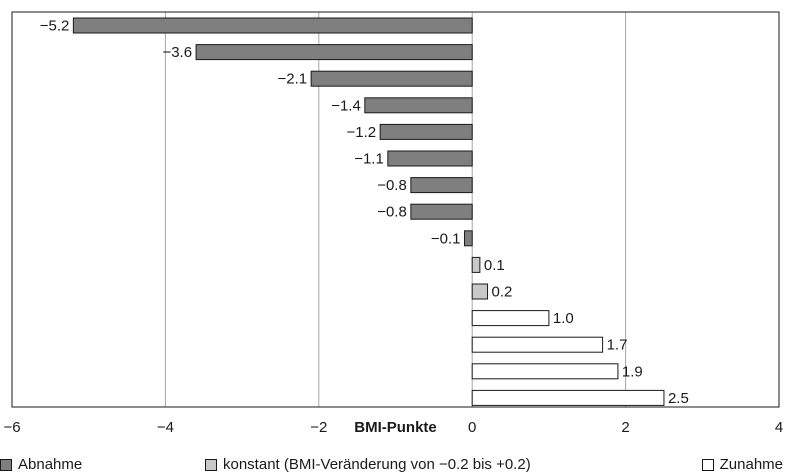 Image resolution: width=785 pixels, height=475 pixels. I want to click on x-tick-label: 2, so click(625, 427).